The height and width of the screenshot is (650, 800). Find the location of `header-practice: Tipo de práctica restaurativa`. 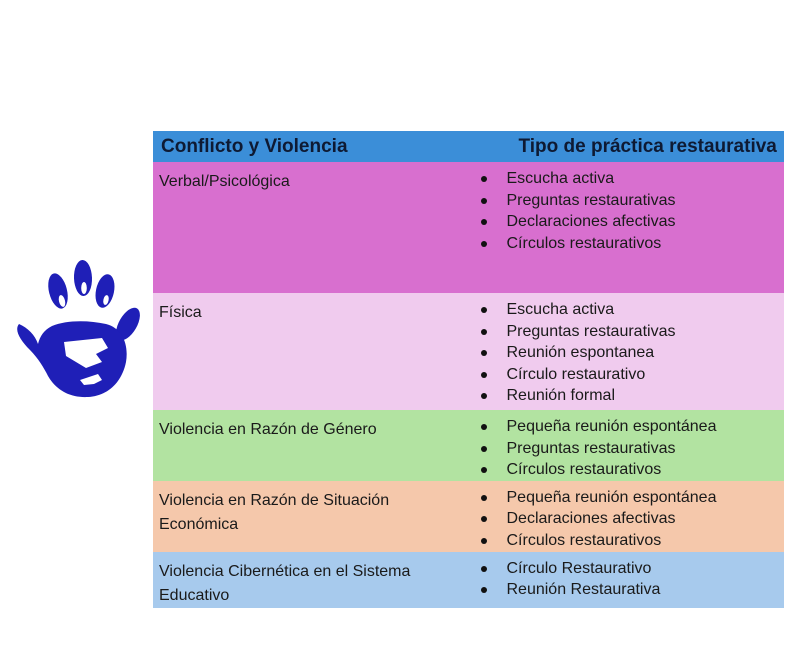

header-practice: Tipo de práctica restaurativa is located at coordinates (626, 146).